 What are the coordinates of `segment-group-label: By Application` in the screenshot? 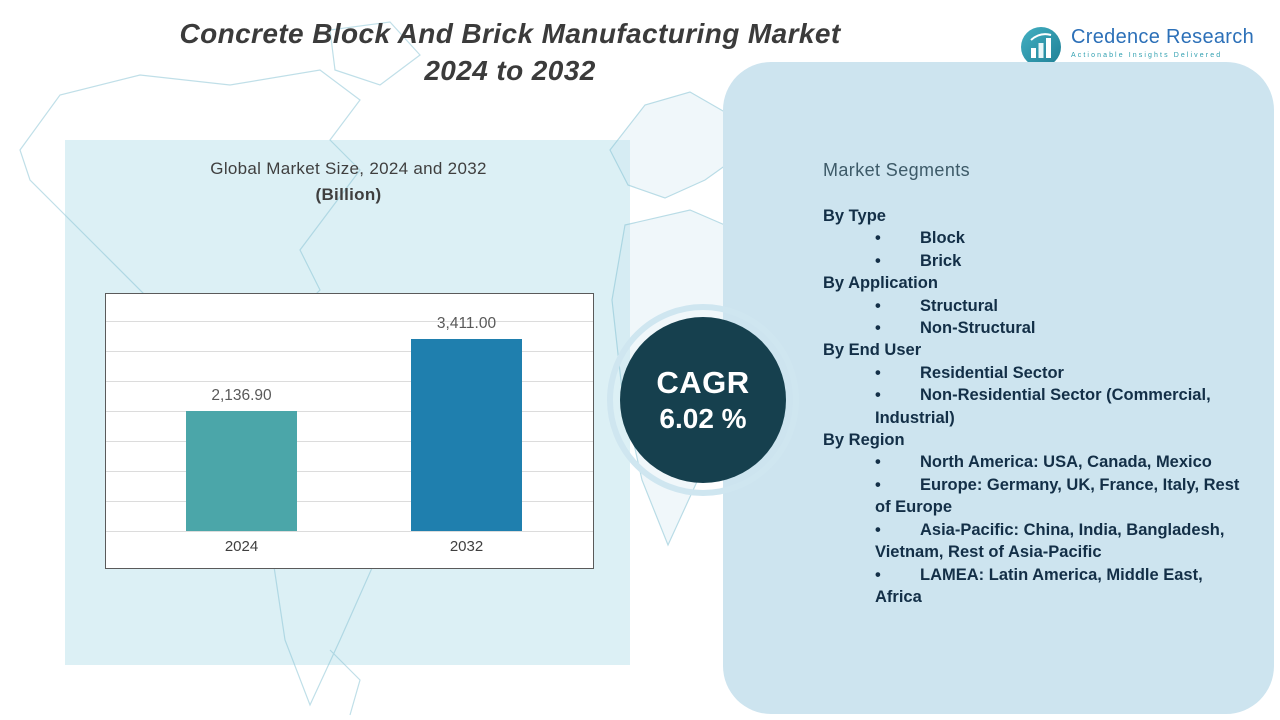 It's located at (880, 283).